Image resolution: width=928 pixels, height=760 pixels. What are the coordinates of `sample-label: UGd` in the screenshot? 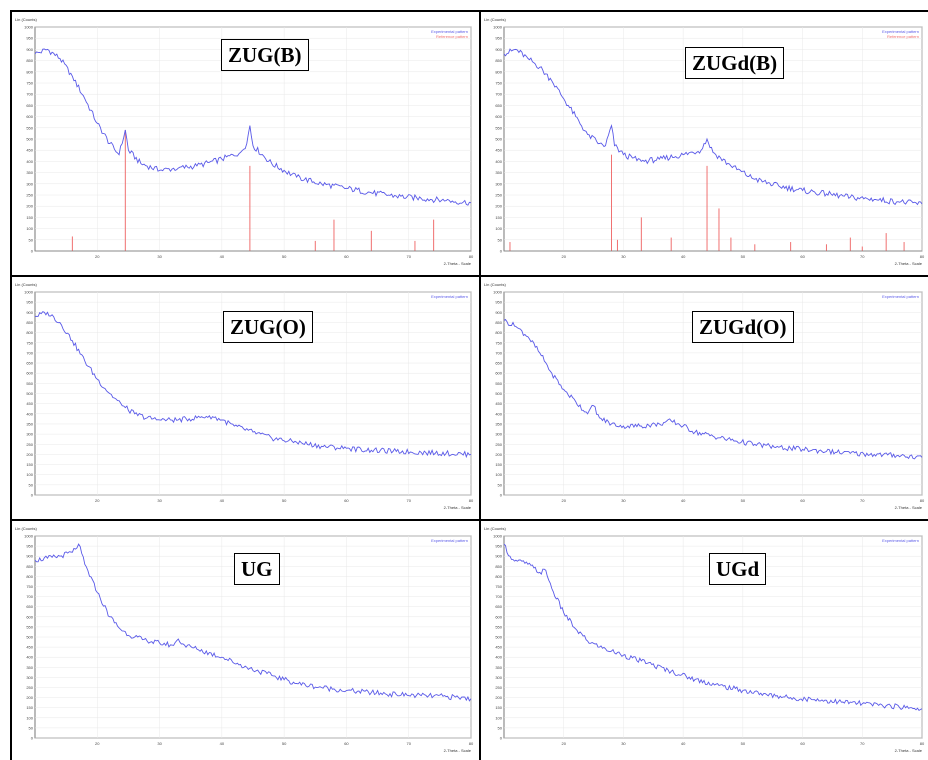 It's located at (738, 569).